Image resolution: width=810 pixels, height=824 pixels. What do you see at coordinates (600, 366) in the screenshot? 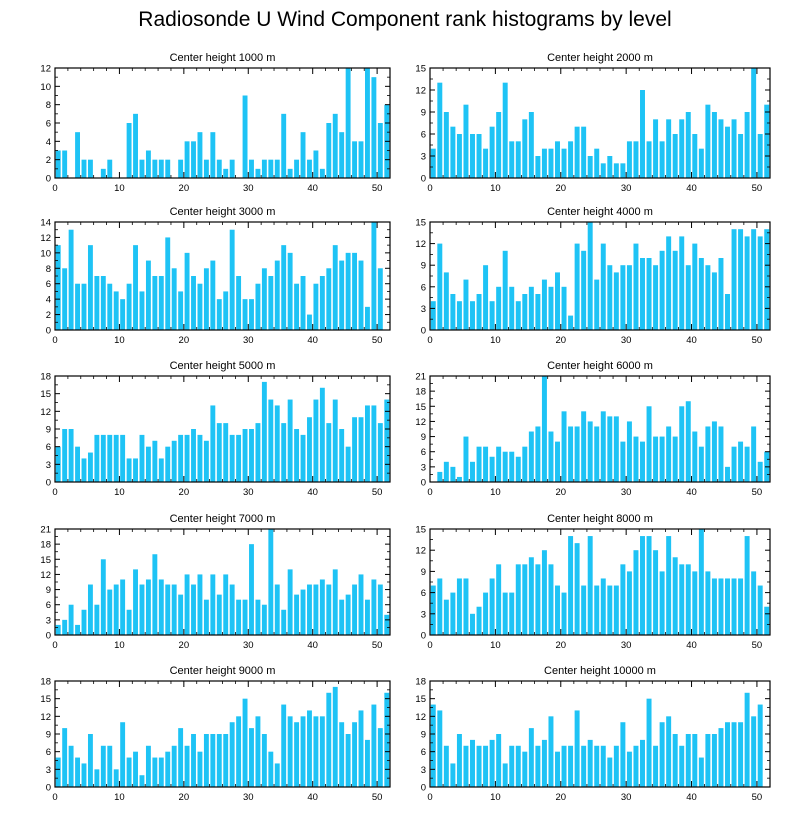
I see `panel-title: Center height 6000 m` at bounding box center [600, 366].